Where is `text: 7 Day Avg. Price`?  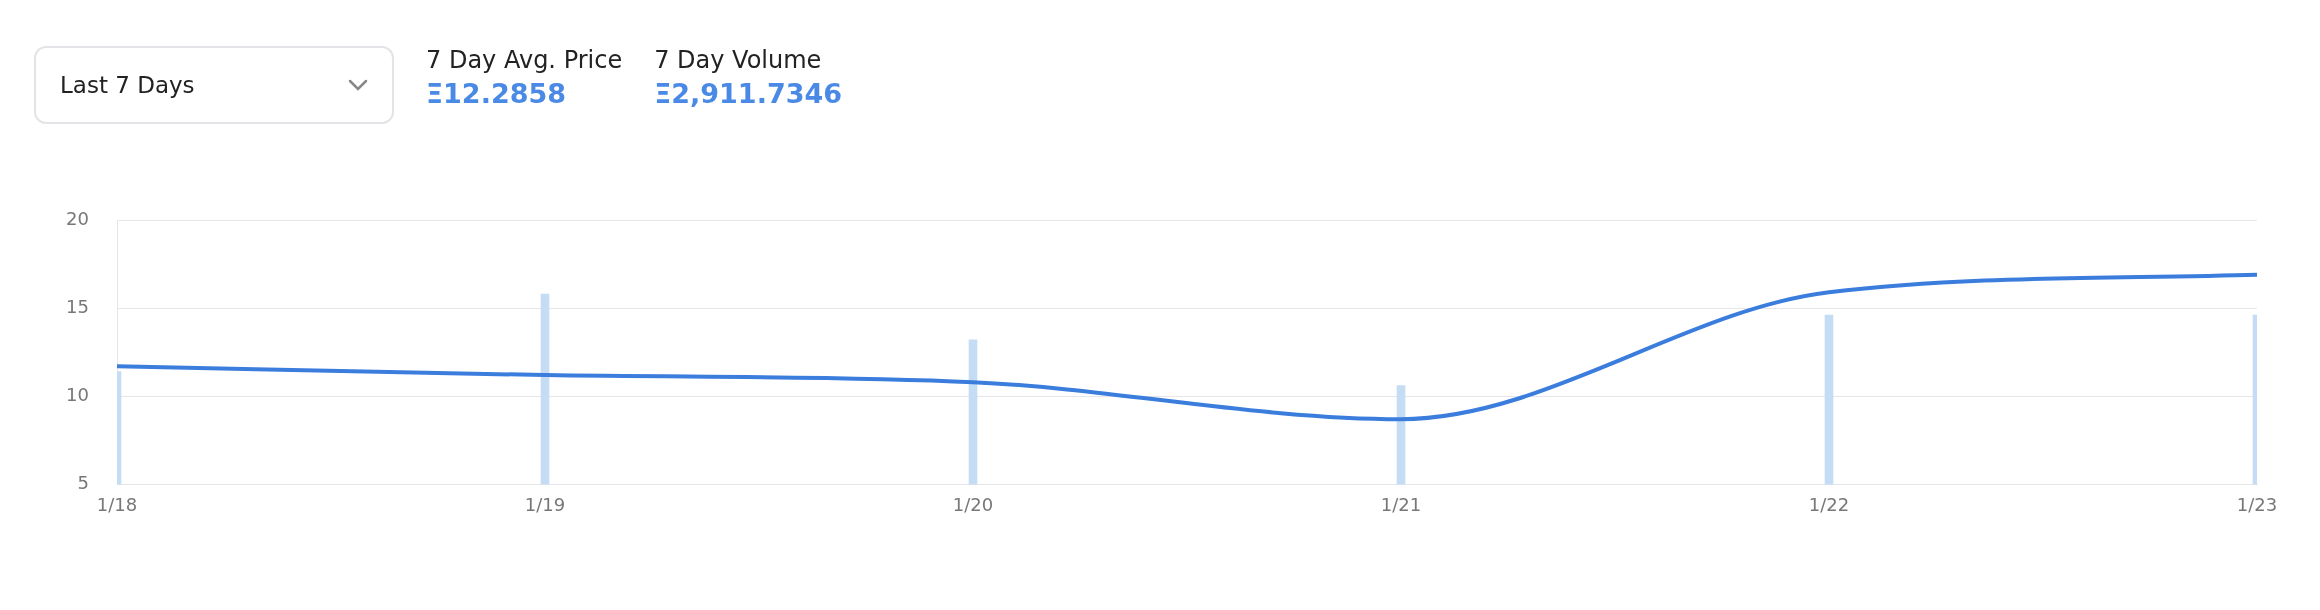
text: 7 Day Avg. Price is located at coordinates (524, 60).